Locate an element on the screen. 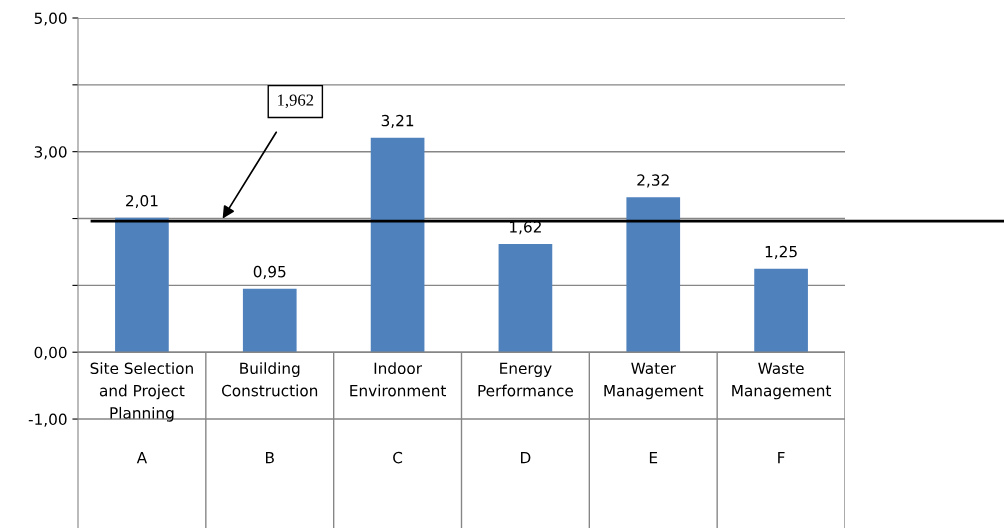 Image resolution: width=1004 pixels, height=528 pixels. y-tick-label: -1,00 is located at coordinates (47, 420).